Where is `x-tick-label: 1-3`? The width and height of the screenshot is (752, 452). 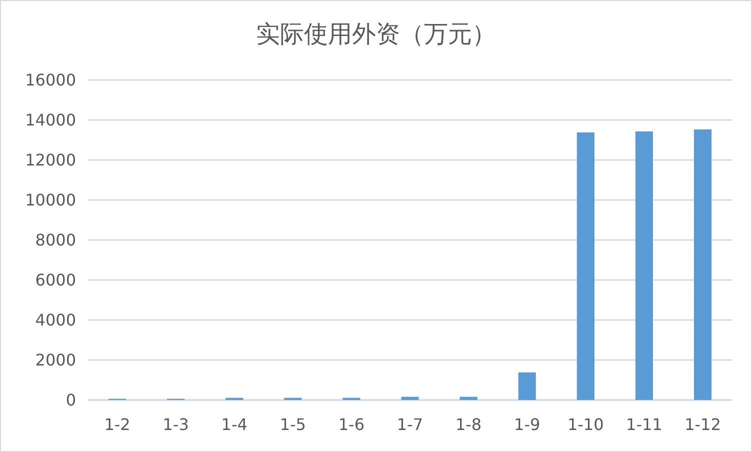 x-tick-label: 1-3 is located at coordinates (175, 424).